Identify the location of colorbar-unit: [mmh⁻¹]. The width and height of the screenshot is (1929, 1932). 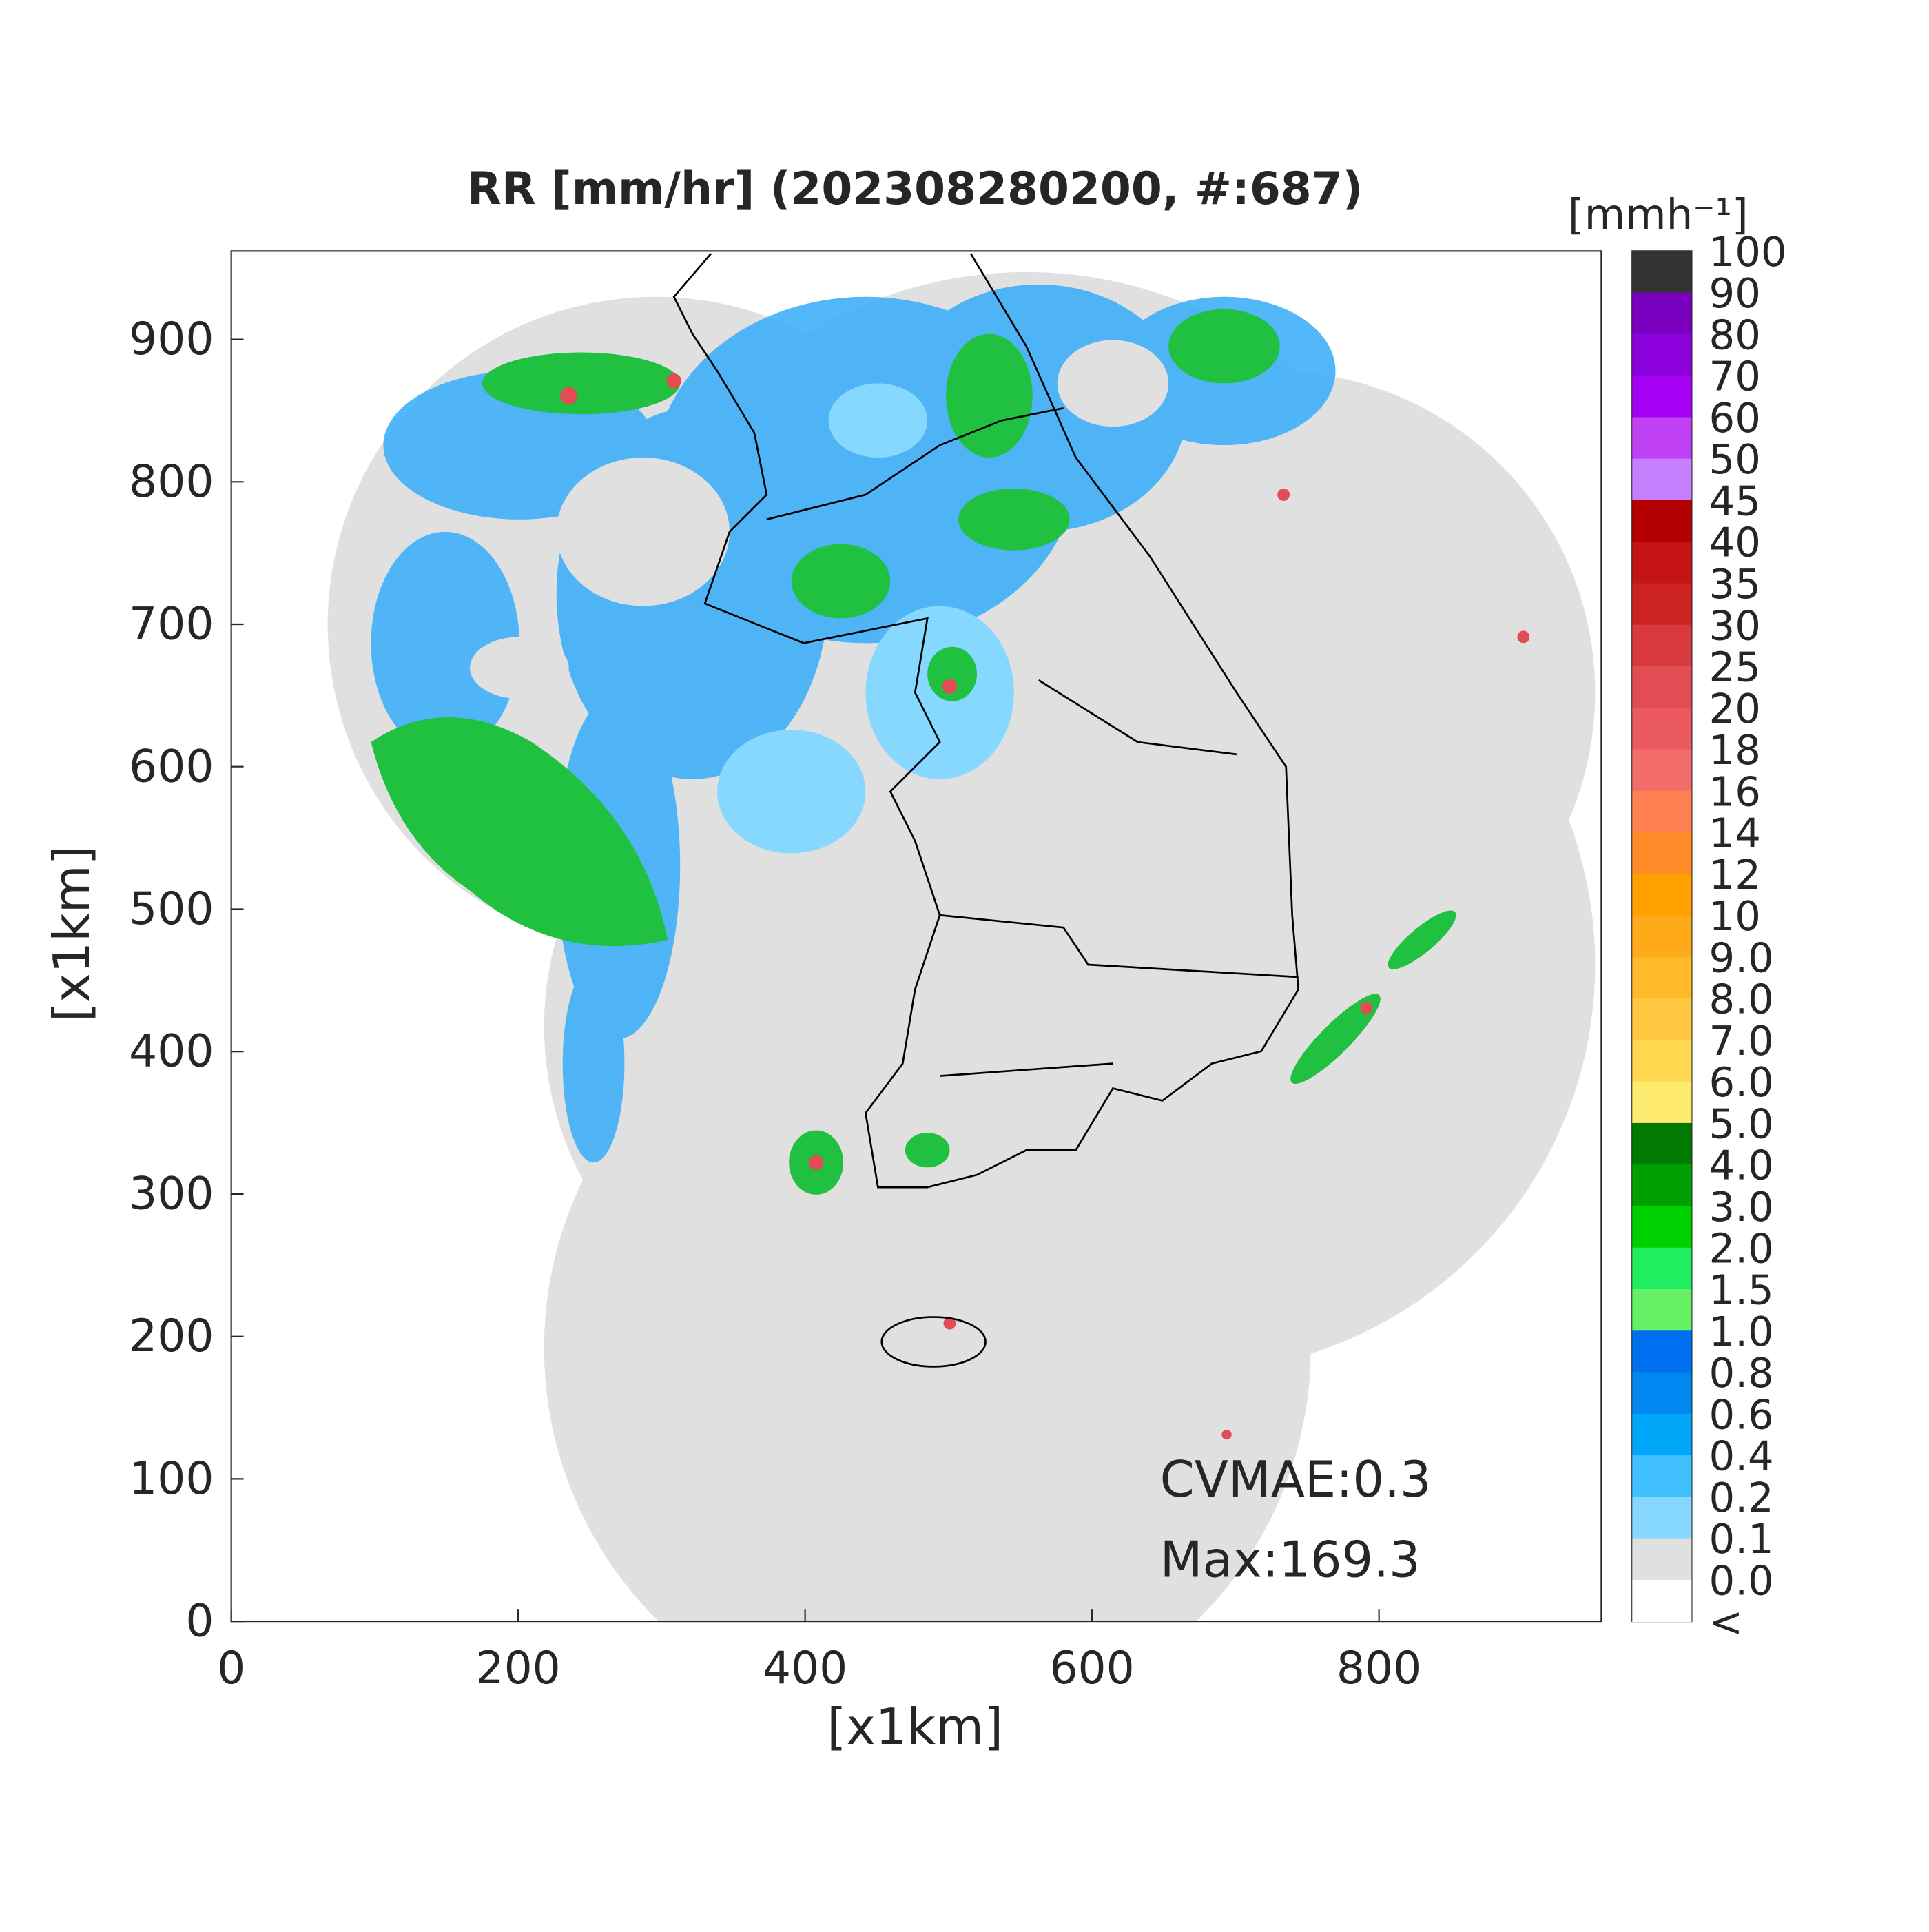
(1658, 214).